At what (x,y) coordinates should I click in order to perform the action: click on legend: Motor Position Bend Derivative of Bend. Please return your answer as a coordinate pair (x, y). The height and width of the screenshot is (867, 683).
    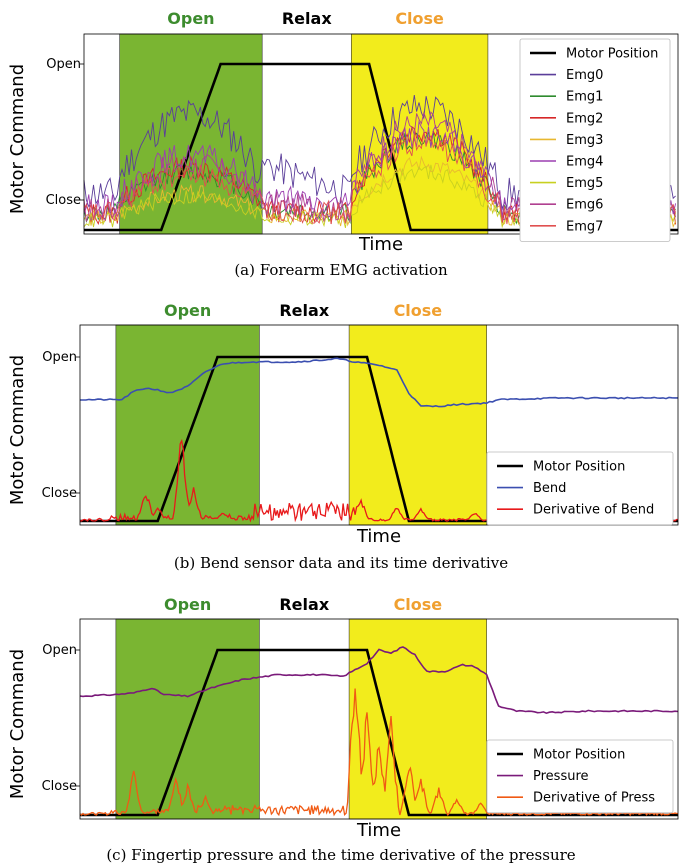
    Looking at the image, I should click on (580, 488).